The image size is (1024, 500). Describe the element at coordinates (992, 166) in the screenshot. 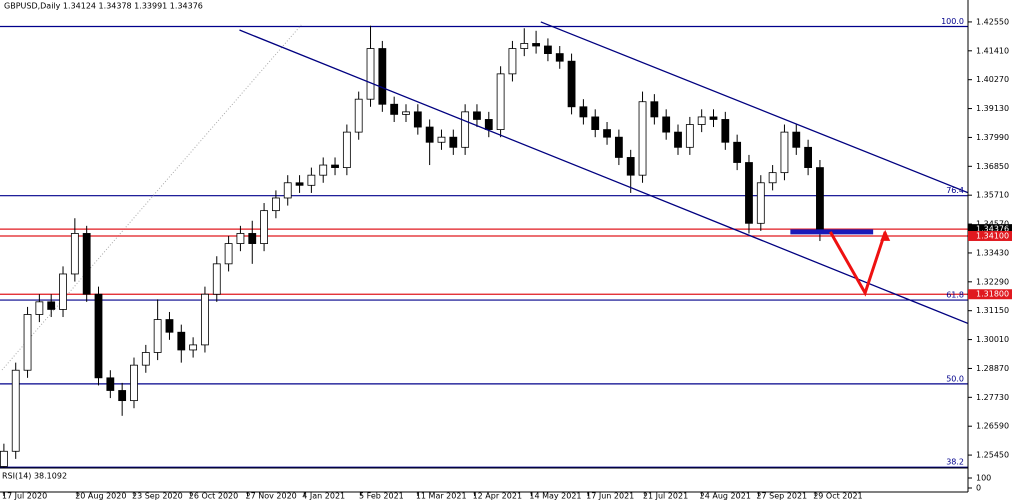

I see `y-tick-label: 1.36850` at that location.